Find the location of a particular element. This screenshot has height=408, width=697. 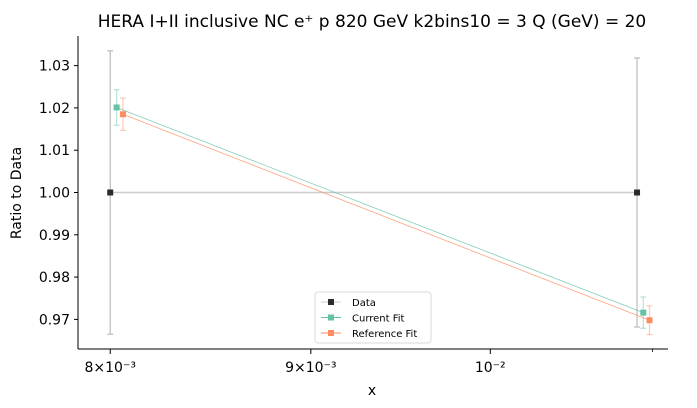

y-axis-ticks: 0.97 0.98 0.99 1.00 1.01 1.02 1.03 is located at coordinates (58, 193).